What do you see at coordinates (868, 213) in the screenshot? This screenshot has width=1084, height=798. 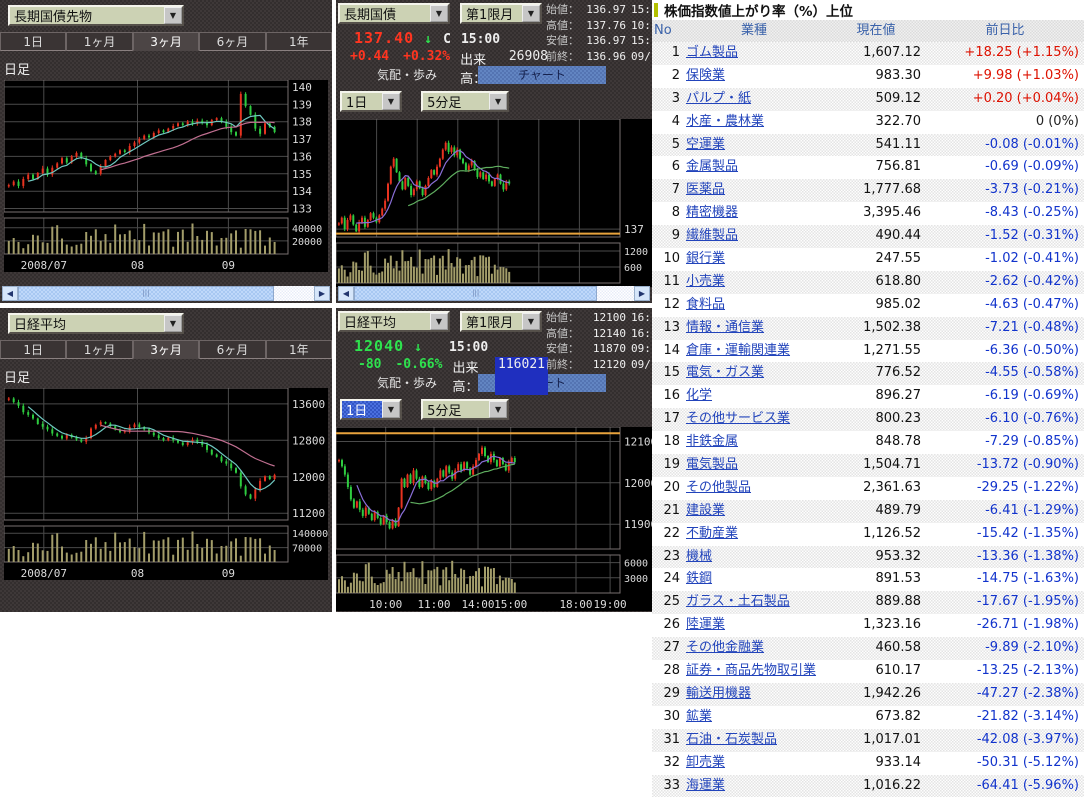 I see `table-row: 8 精密機器 3,395.46 -8.43 (-0.25%)` at bounding box center [868, 213].